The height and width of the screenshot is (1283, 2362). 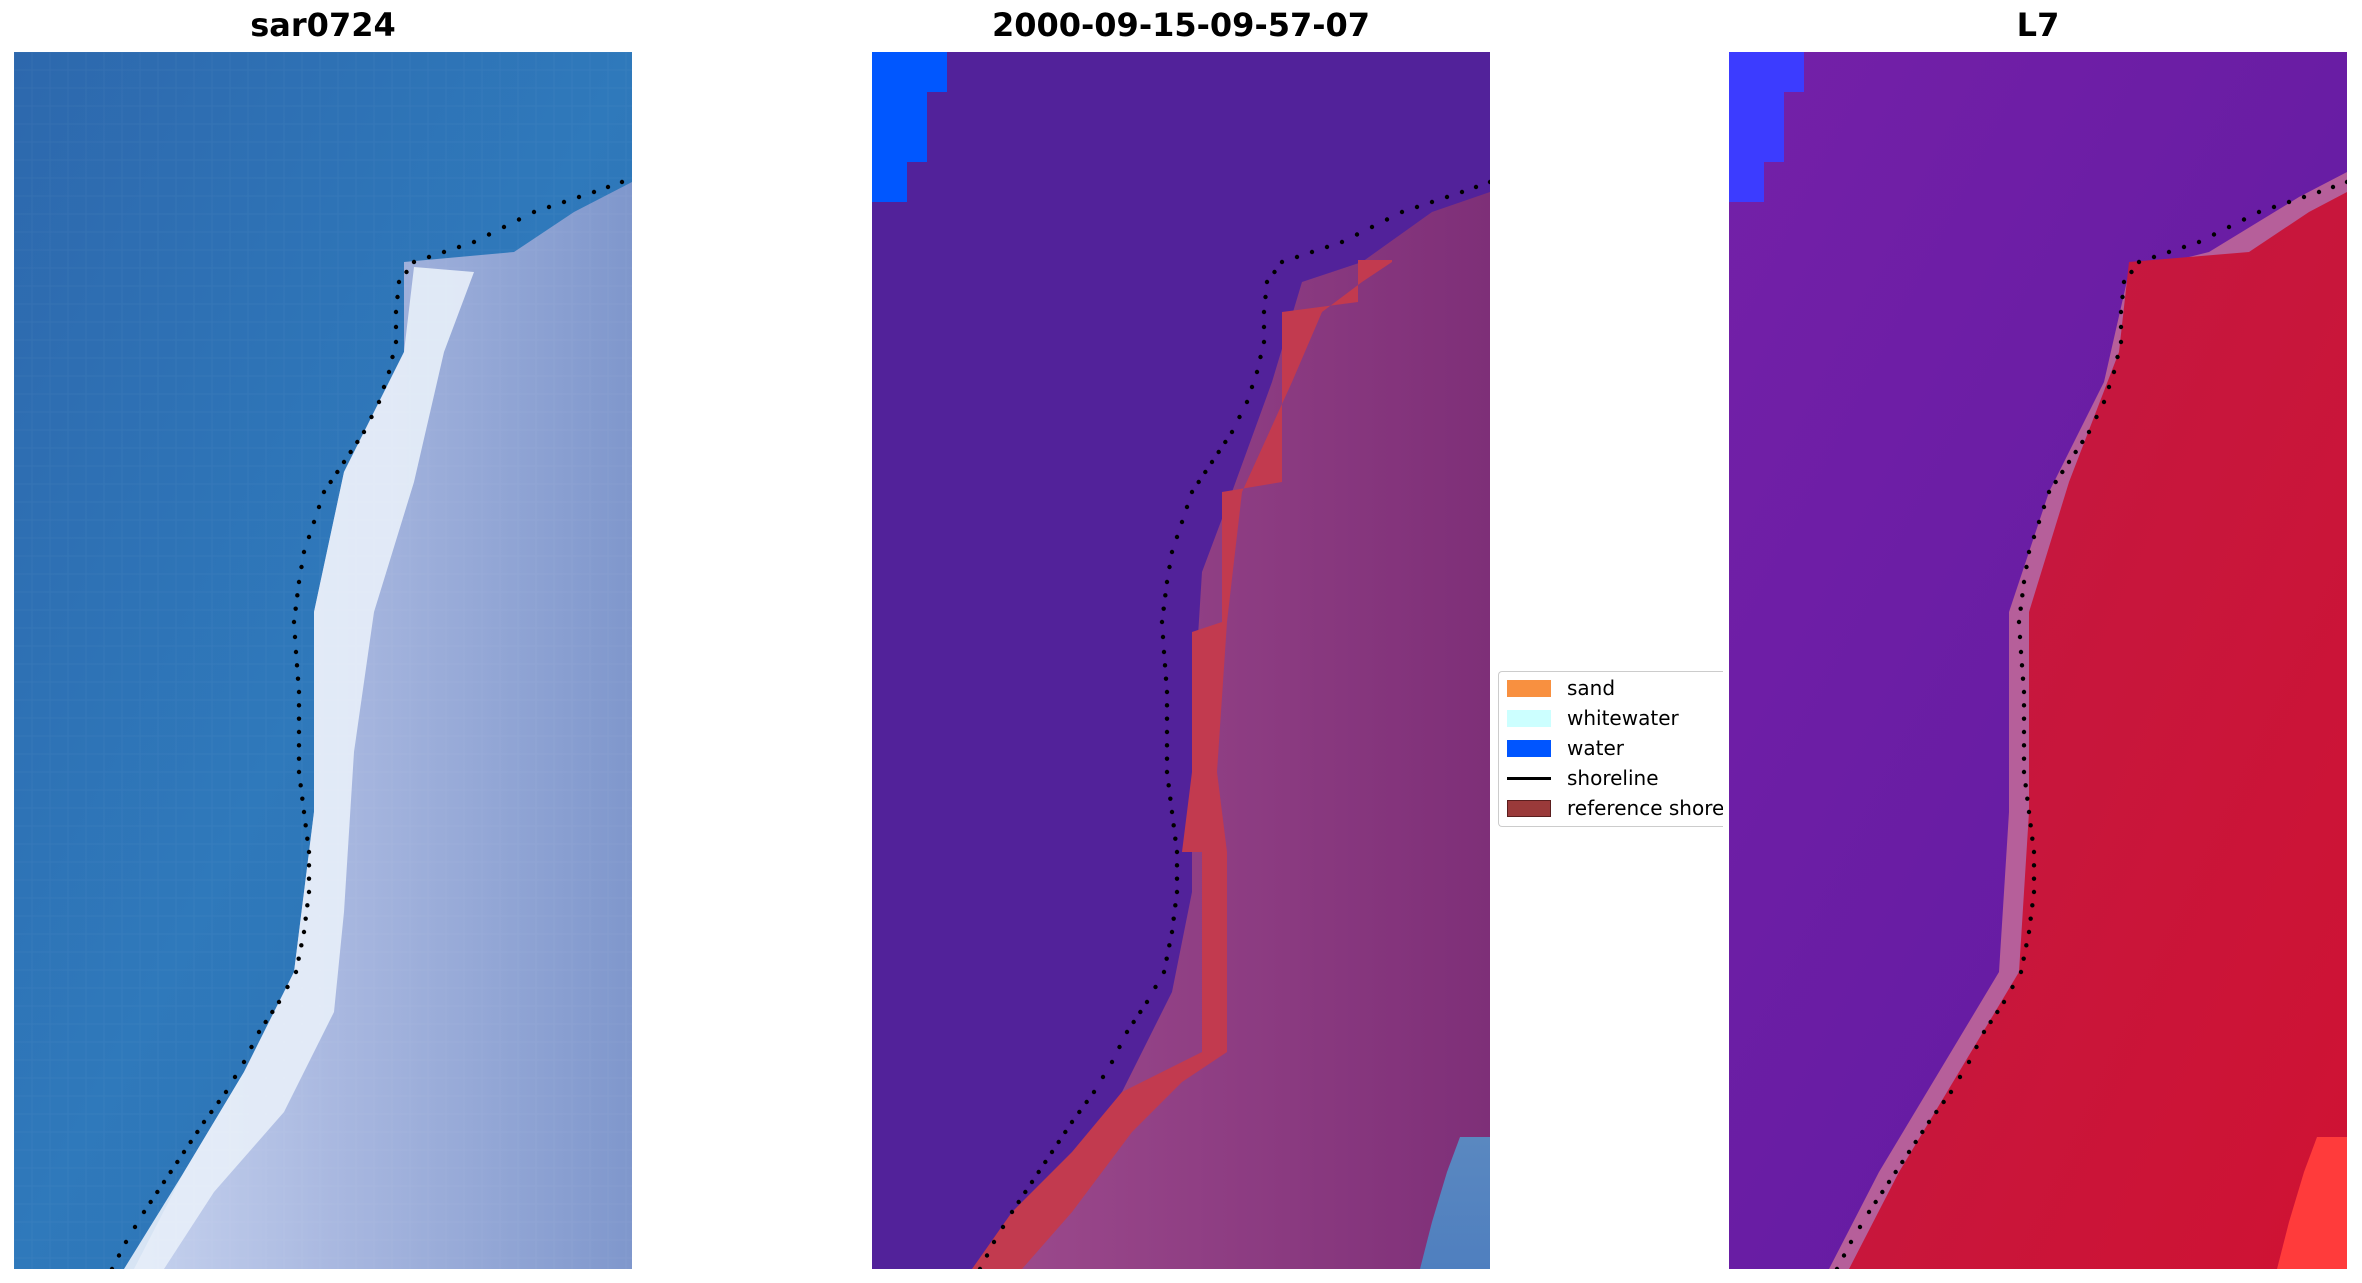 I want to click on legend-item-shoreline: shoreline, so click(x=1583, y=778).